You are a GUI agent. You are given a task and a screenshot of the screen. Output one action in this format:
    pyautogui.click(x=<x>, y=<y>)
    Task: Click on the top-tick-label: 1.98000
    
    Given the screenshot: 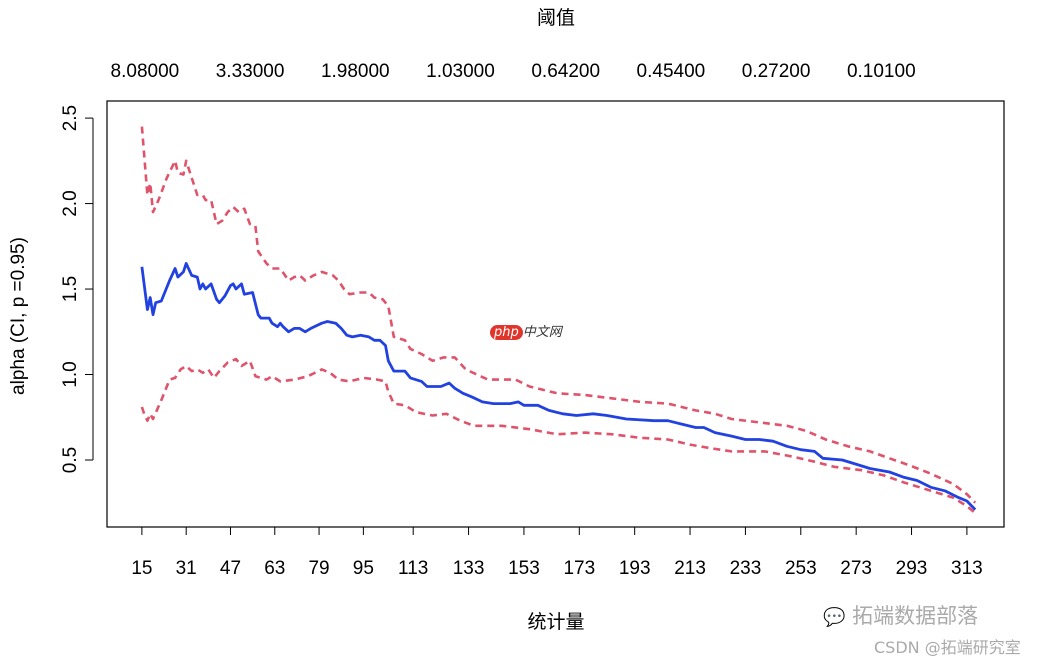 What is the action you would take?
    pyautogui.click(x=355, y=71)
    